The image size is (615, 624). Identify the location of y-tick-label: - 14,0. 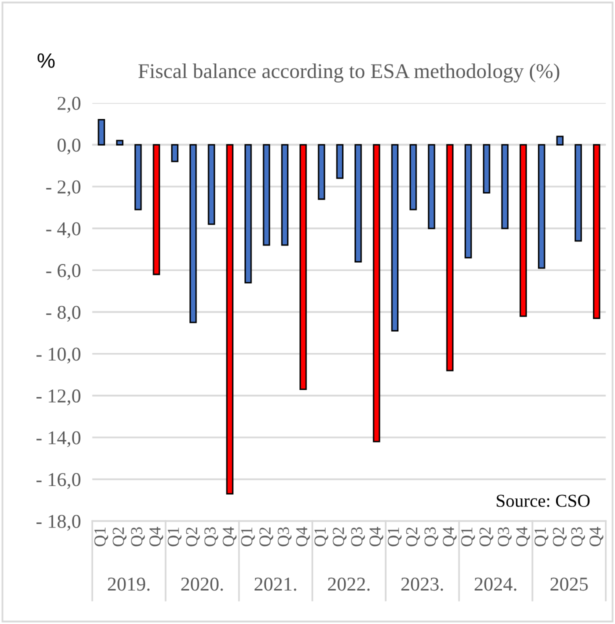
(58, 439).